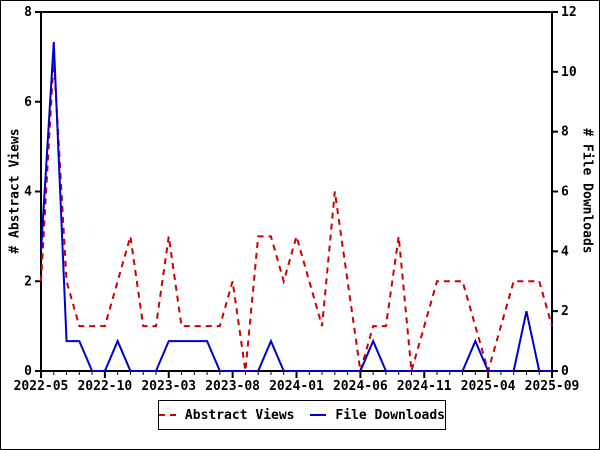 The height and width of the screenshot is (450, 600). I want to click on x-tick-label: 2024-11, so click(424, 386).